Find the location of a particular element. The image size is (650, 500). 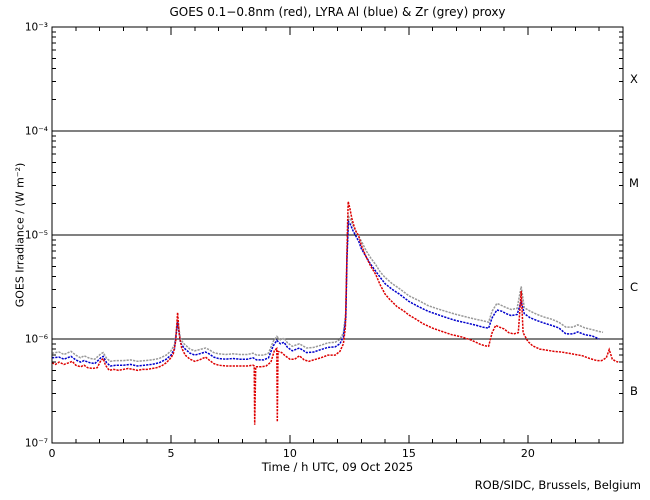

y-tick-label: 10⁻³ is located at coordinates (36, 28).